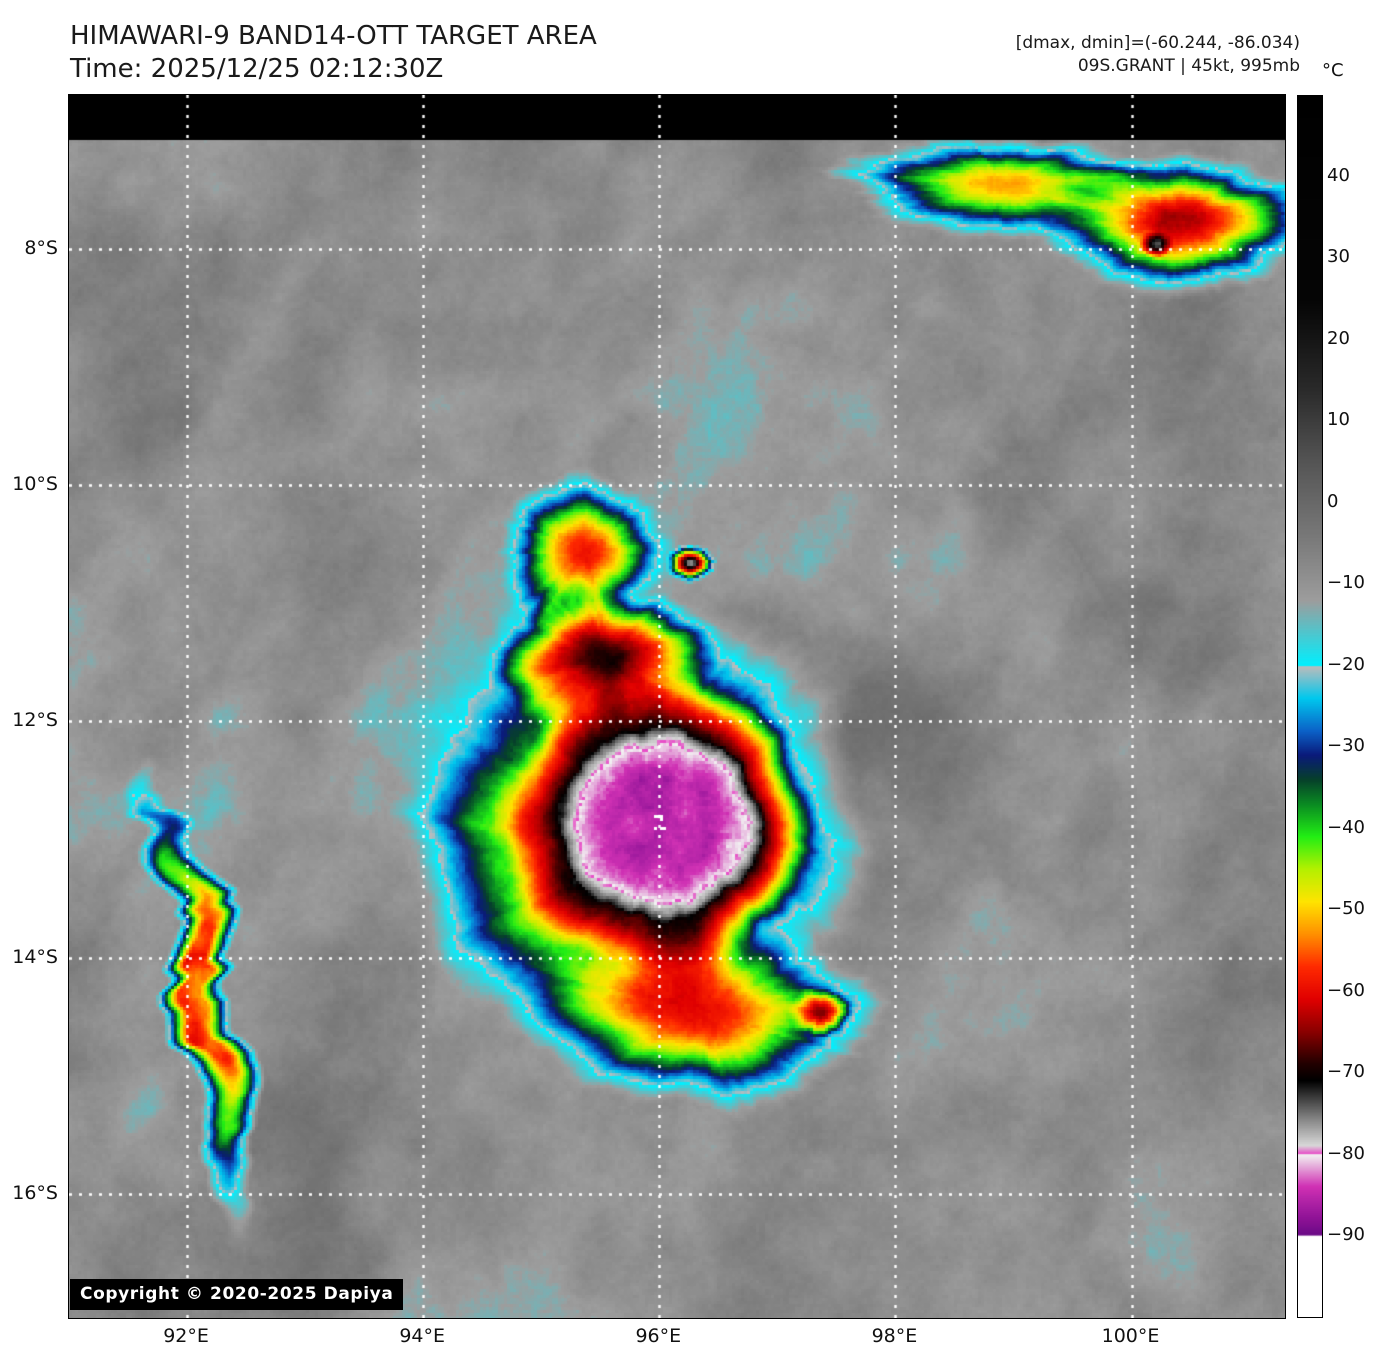 This screenshot has width=1388, height=1359. Describe the element at coordinates (1130, 1336) in the screenshot. I see `lon-tick-4: 100°E` at that location.